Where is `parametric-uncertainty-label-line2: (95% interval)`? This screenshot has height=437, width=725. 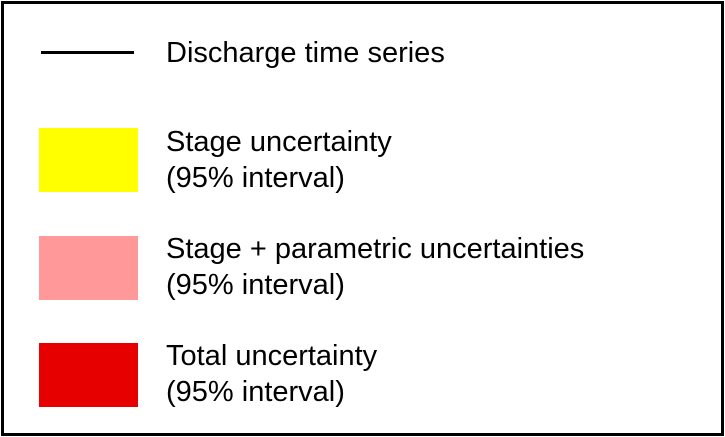 parametric-uncertainty-label-line2: (95% interval) is located at coordinates (255, 285).